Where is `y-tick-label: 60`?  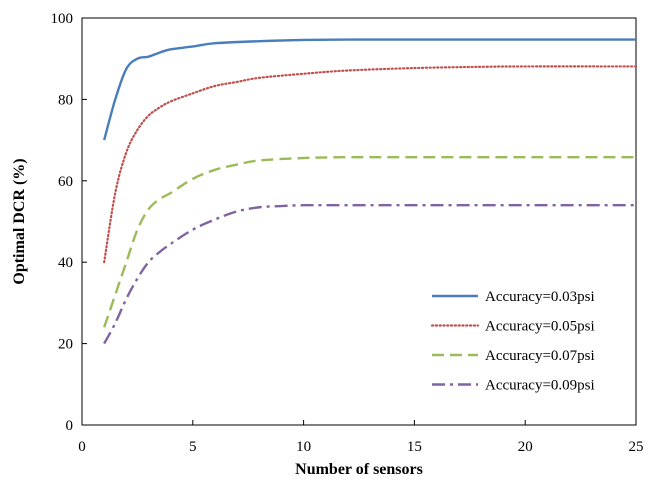
y-tick-label: 60 is located at coordinates (65, 182).